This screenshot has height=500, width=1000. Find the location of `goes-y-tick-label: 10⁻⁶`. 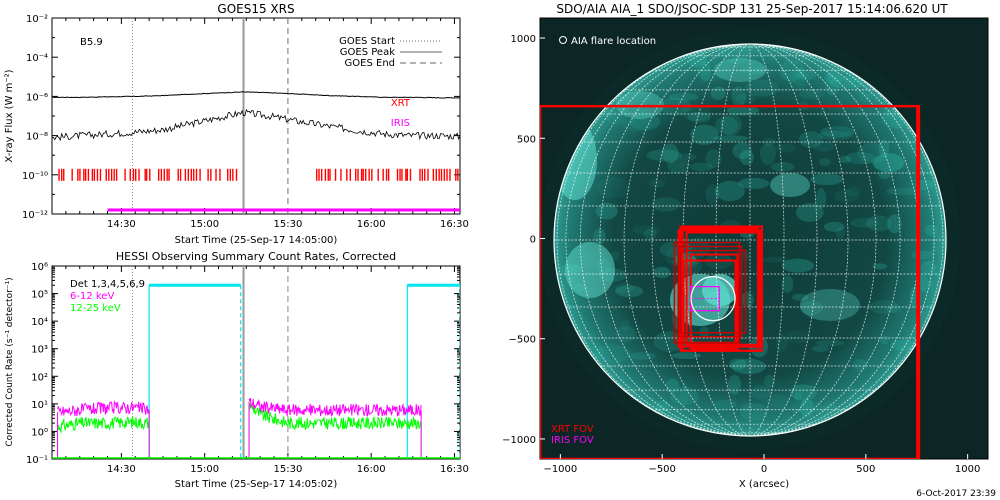

goes-y-tick-label: 10⁻⁶ is located at coordinates (37, 97).